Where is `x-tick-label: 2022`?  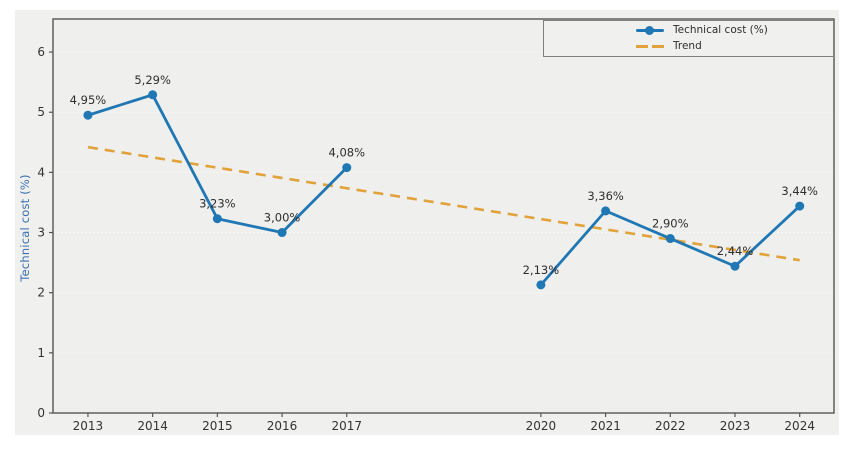 x-tick-label: 2022 is located at coordinates (670, 426).